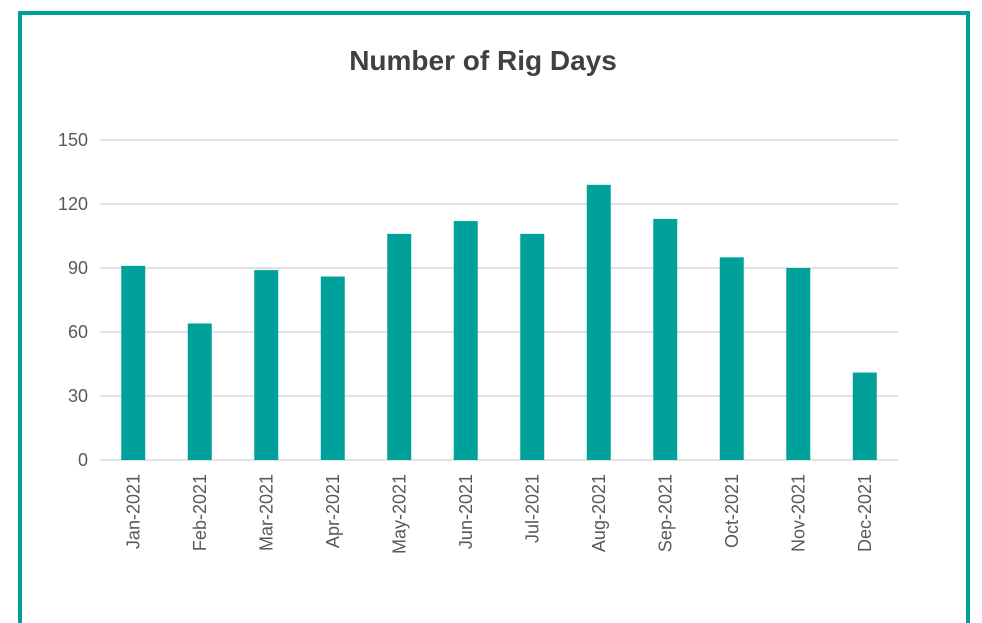 This screenshot has width=982, height=623. I want to click on chart-title: Number of Rig Days, so click(483, 60).